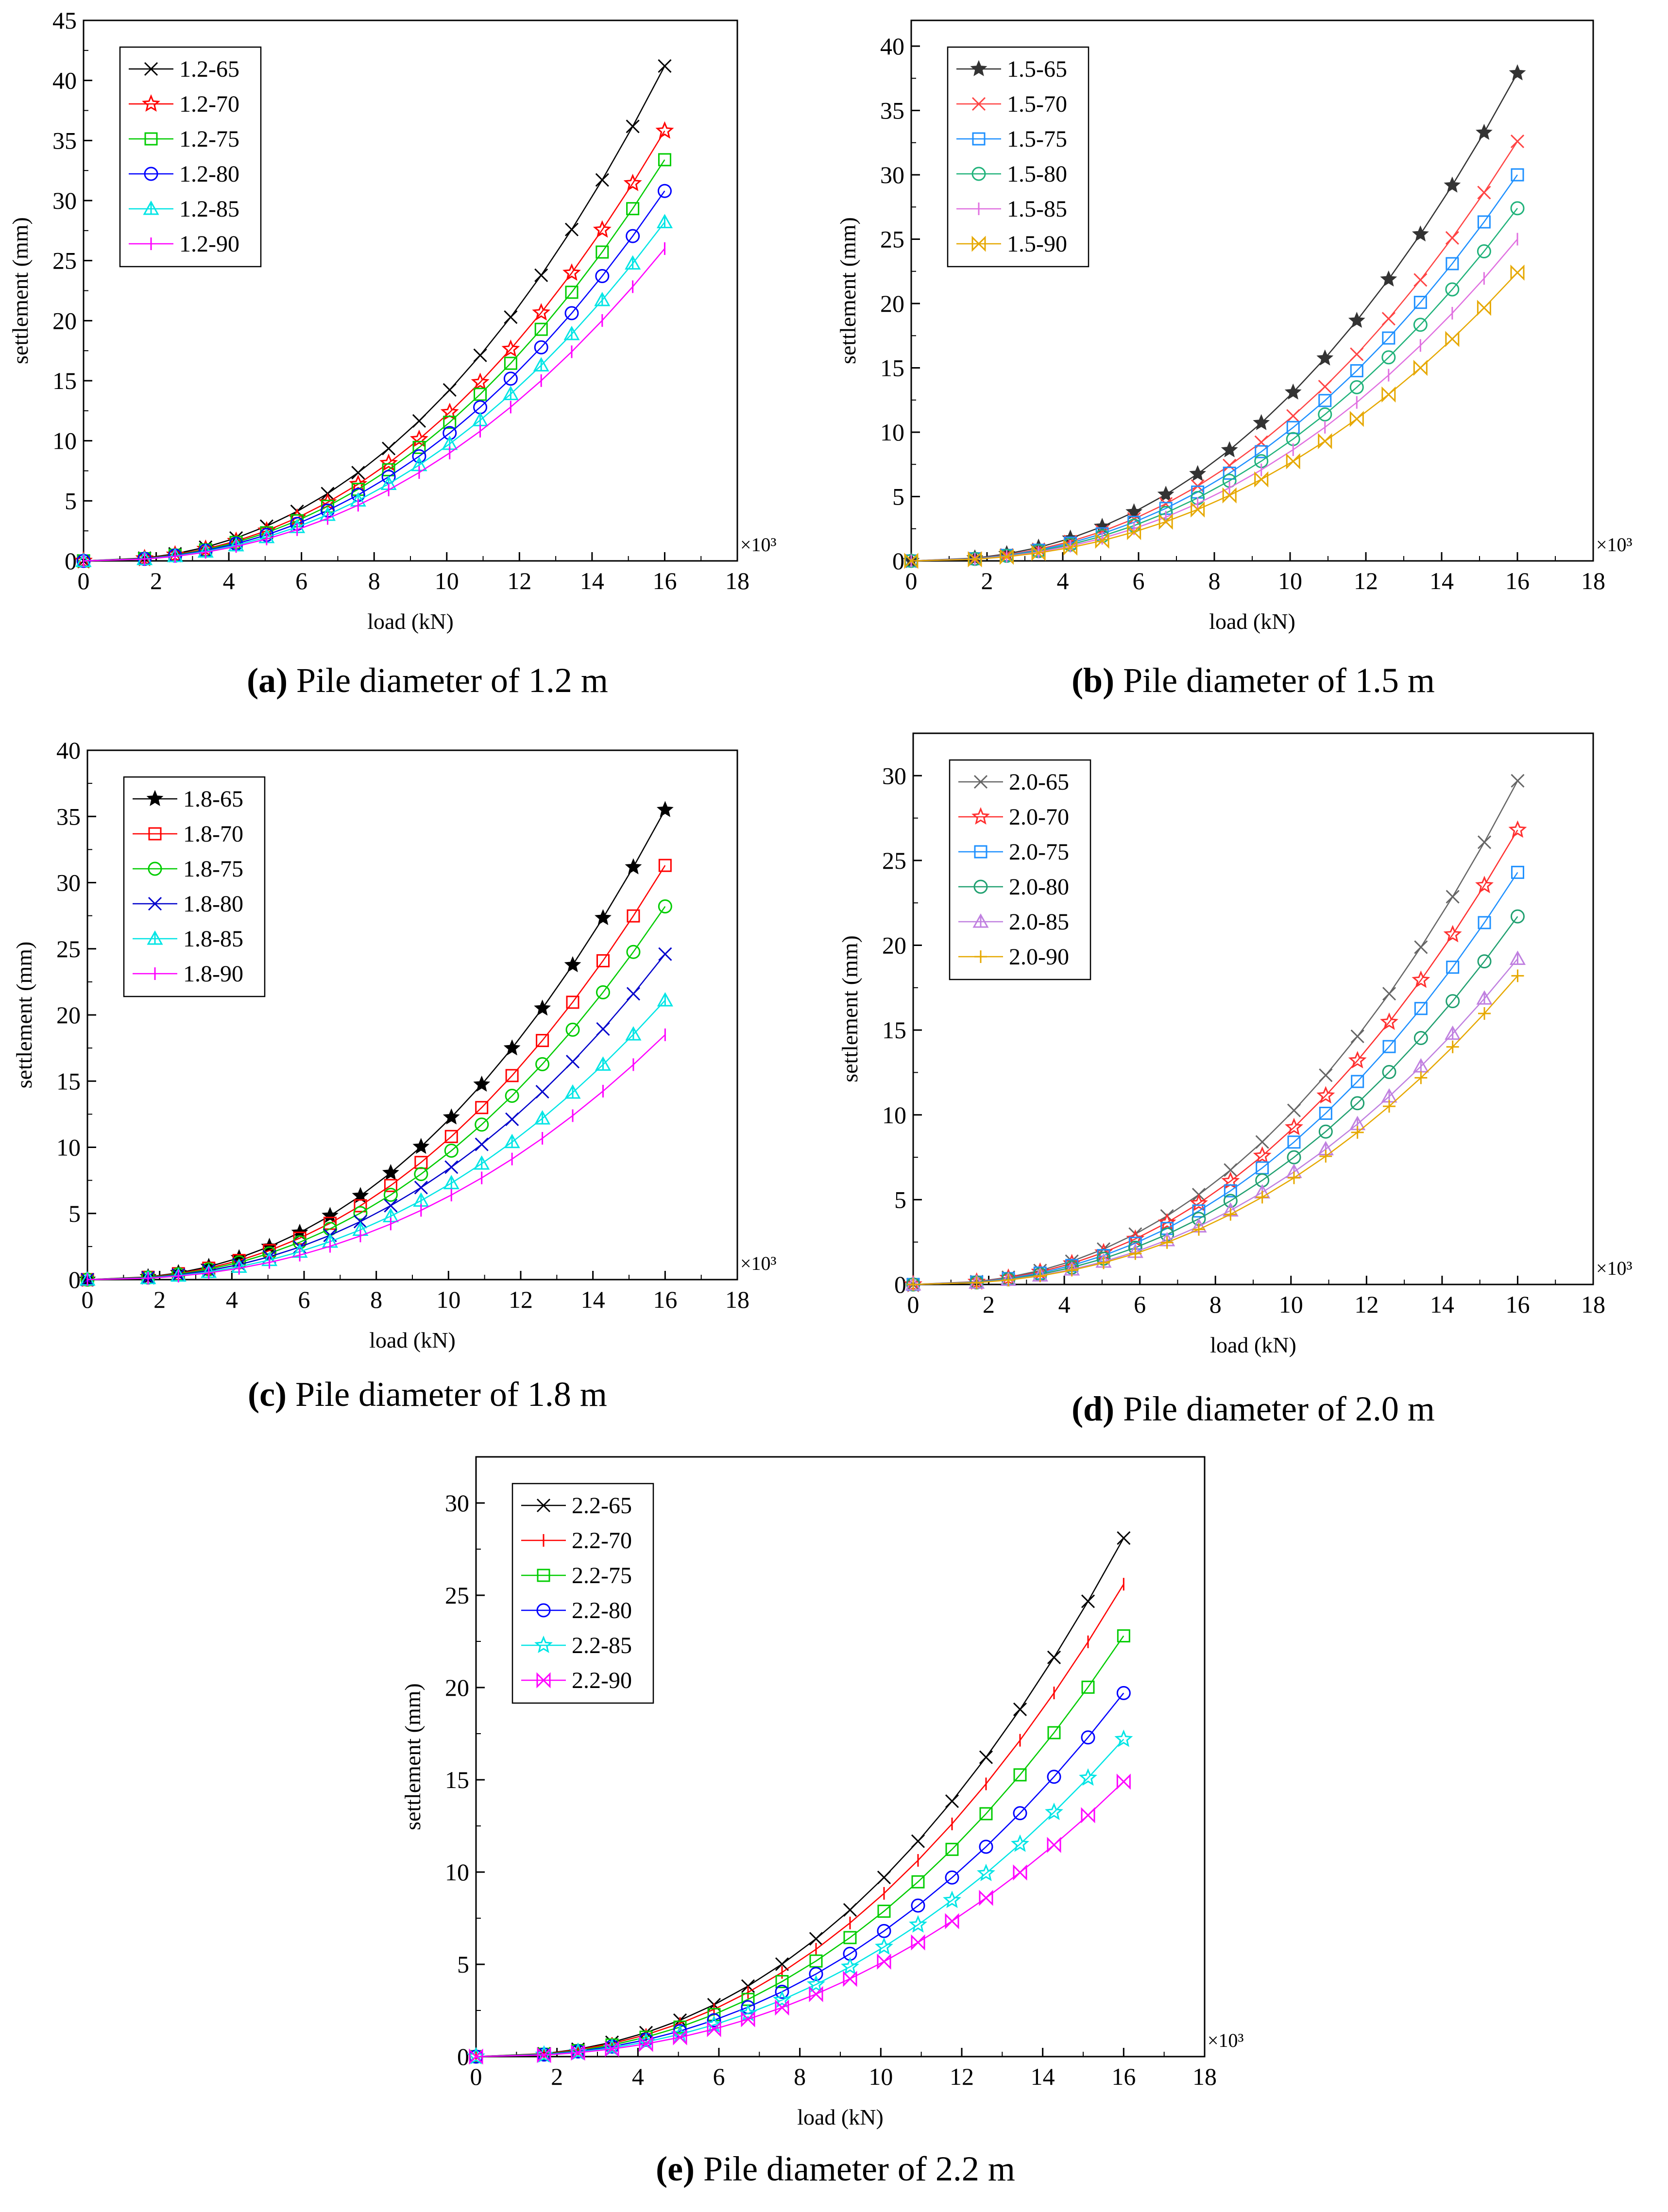 This screenshot has height=2212, width=1668. Describe the element at coordinates (900, 1284) in the screenshot. I see `y-tick-label-d: 0` at that location.